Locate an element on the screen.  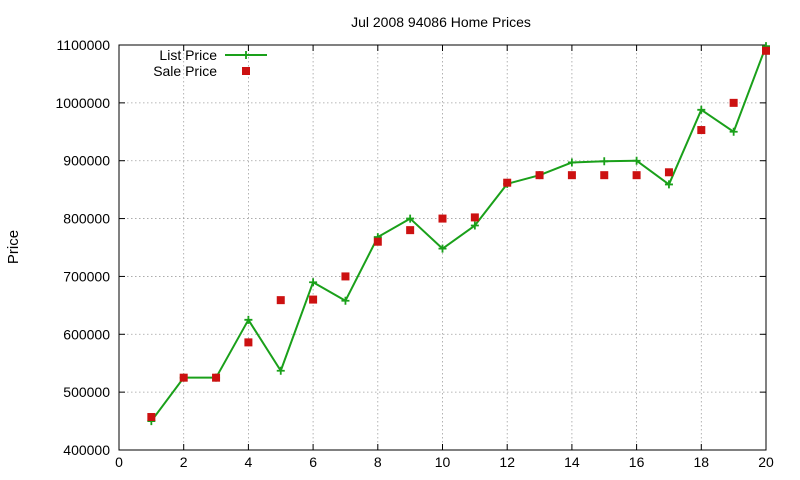
y-tick-label: 400000 is located at coordinates (86, 450).